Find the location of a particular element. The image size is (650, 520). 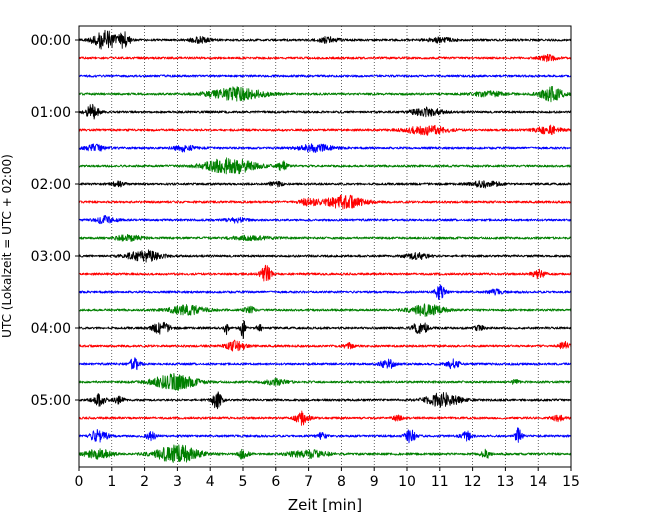

y-tick-label-2: 02:00 is located at coordinates (51, 185).